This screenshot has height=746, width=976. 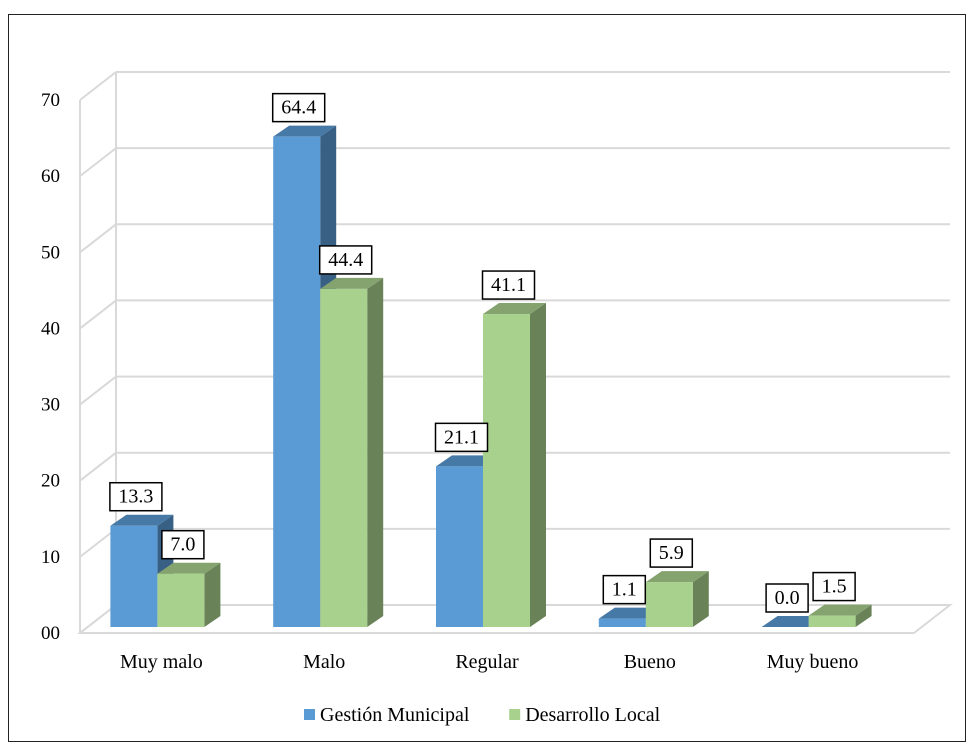 I want to click on data-label: 41.1, so click(x=508, y=285).